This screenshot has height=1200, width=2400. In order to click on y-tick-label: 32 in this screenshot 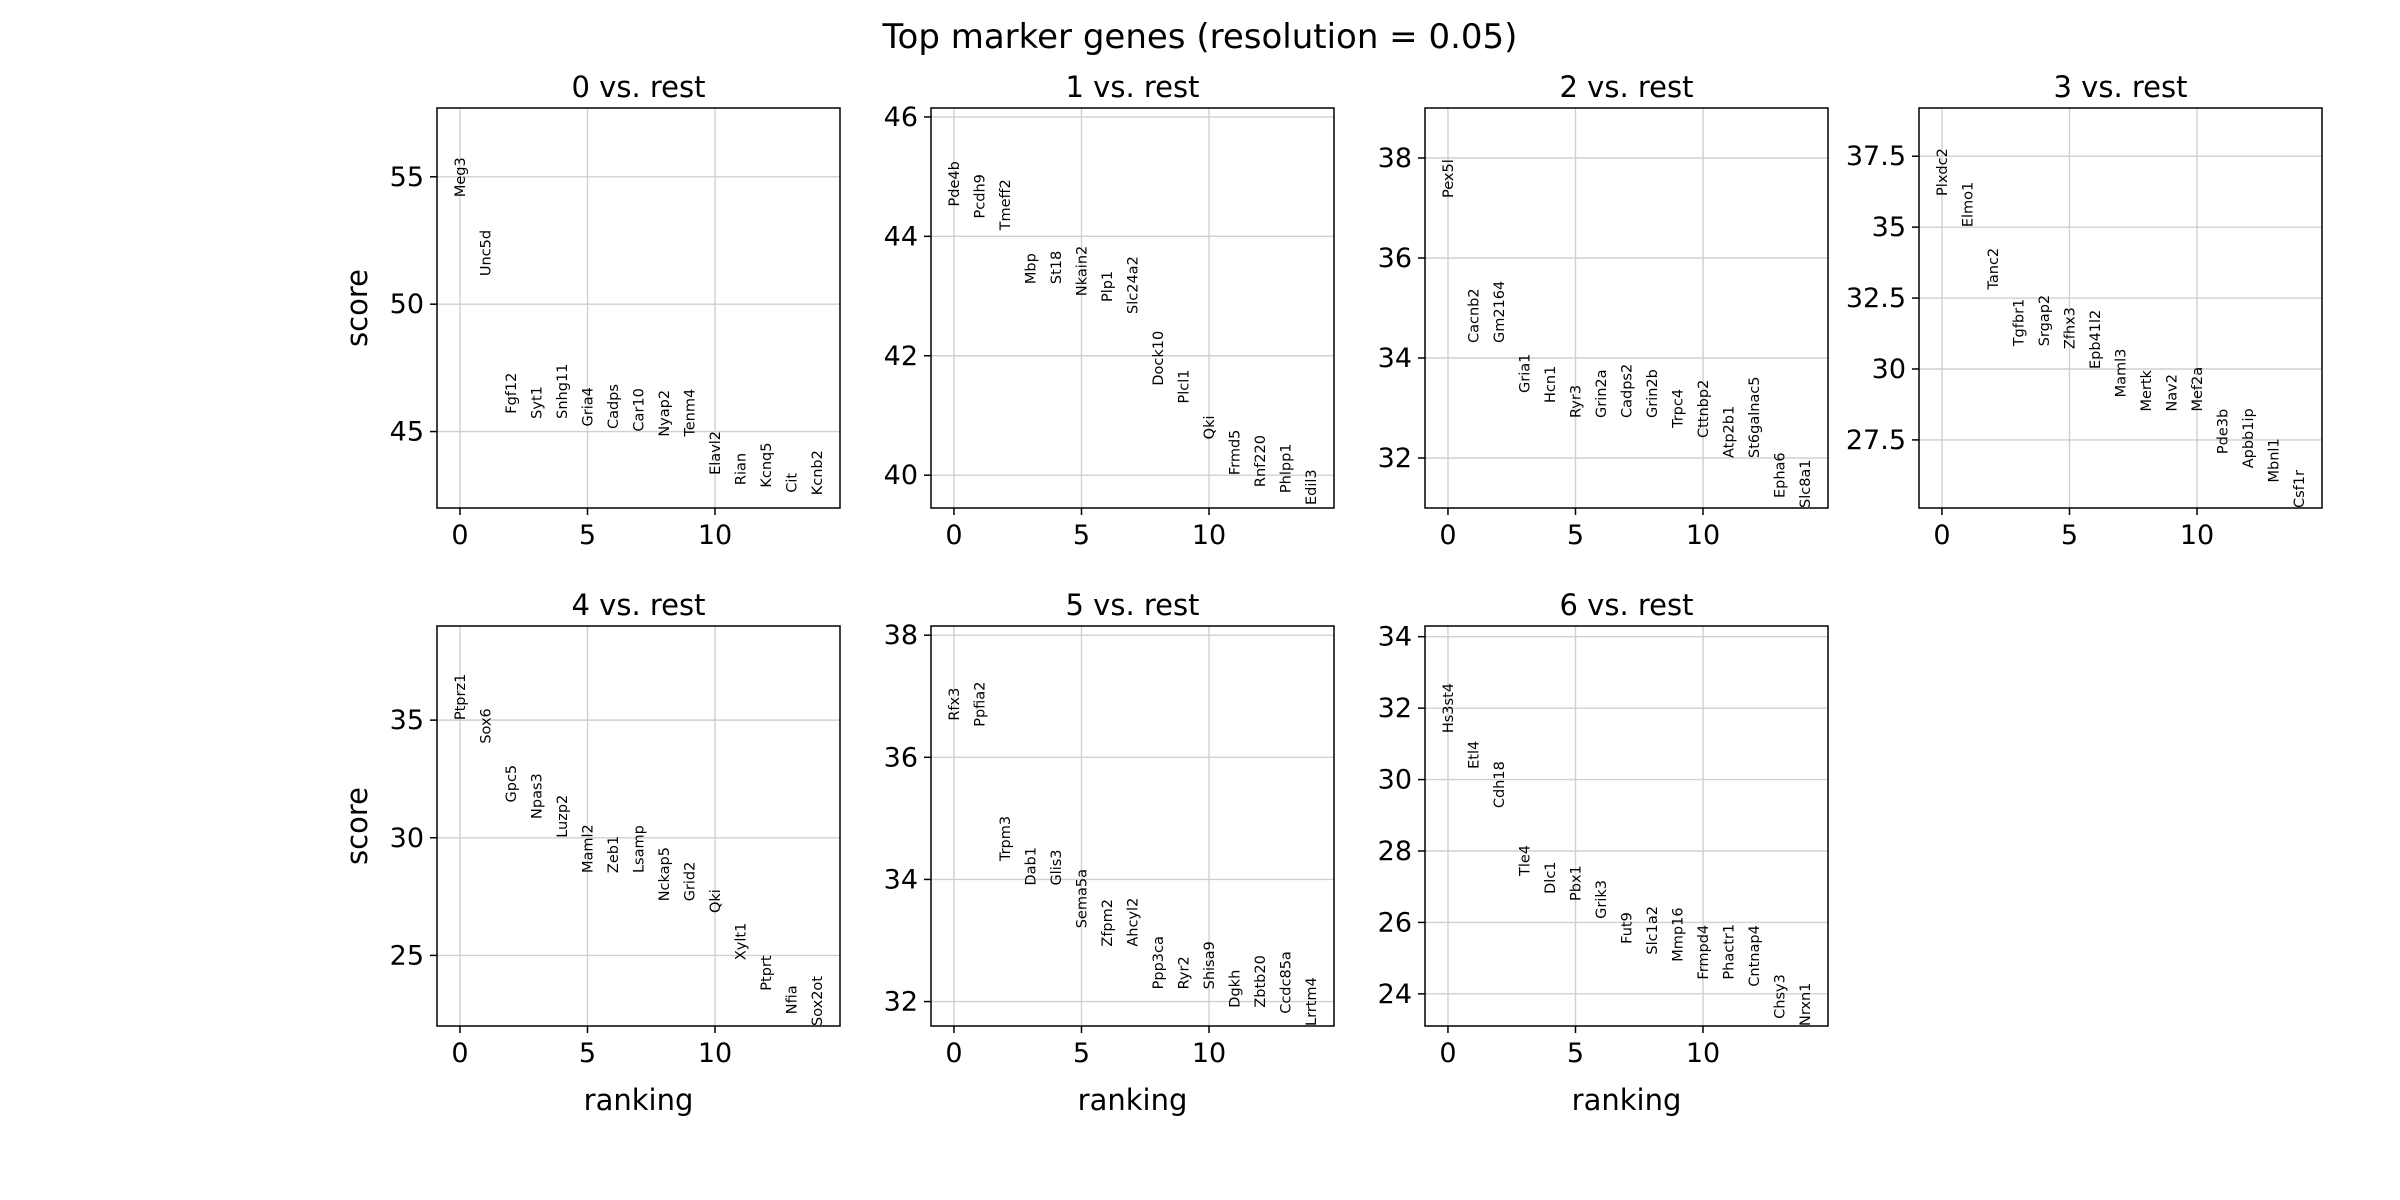, I will do `click(901, 1002)`.